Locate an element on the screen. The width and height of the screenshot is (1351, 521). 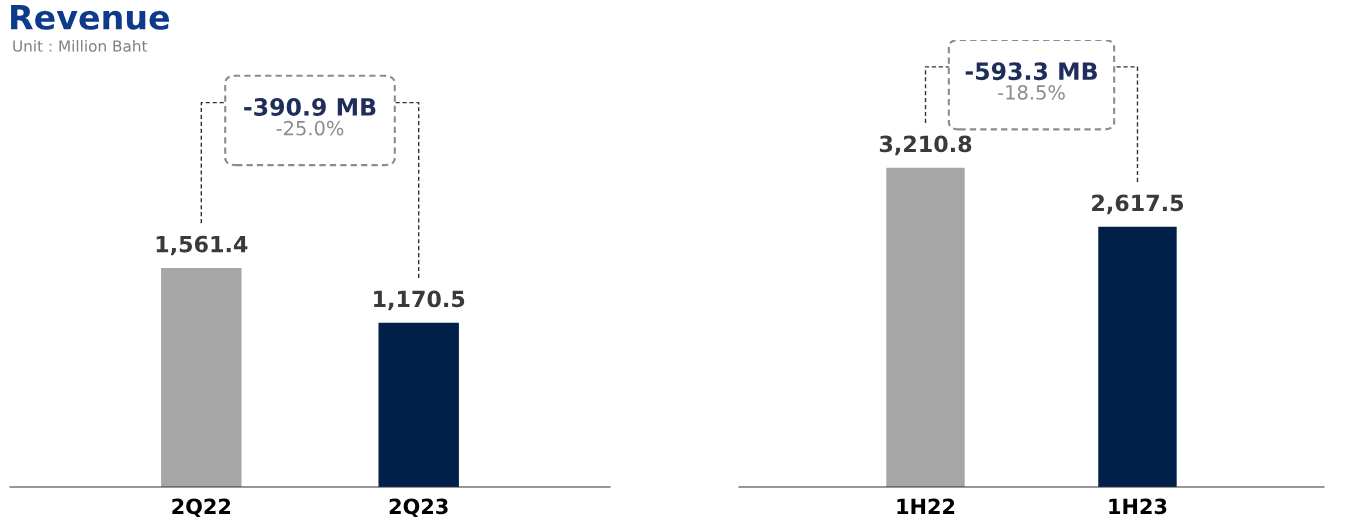
x-tick-label: 1H23 is located at coordinates (1138, 506).